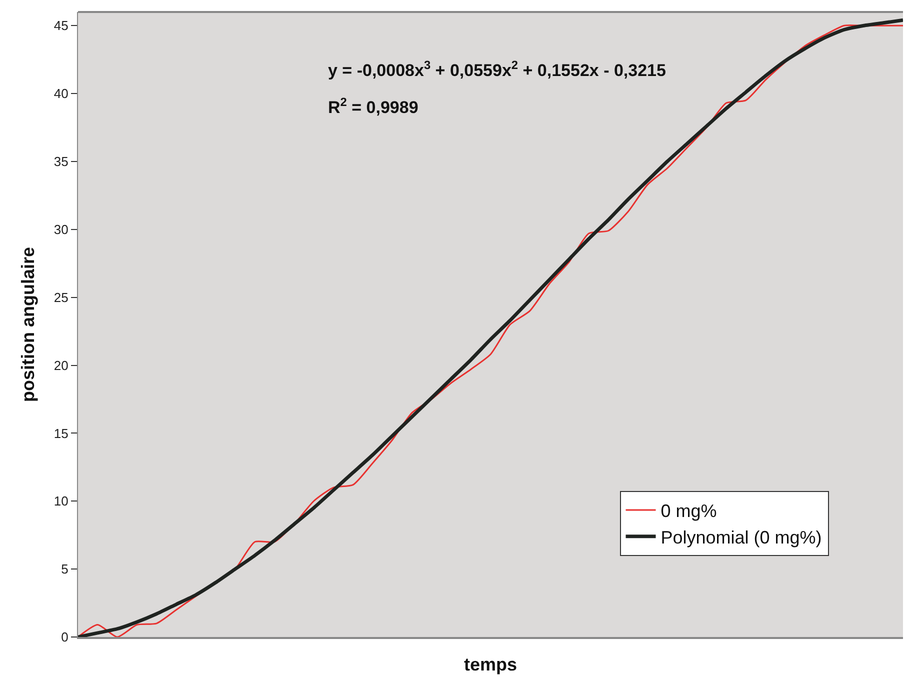 The image size is (907, 686). What do you see at coordinates (741, 537) in the screenshot?
I see `legend-label: Polynomial (0 mg%)` at bounding box center [741, 537].